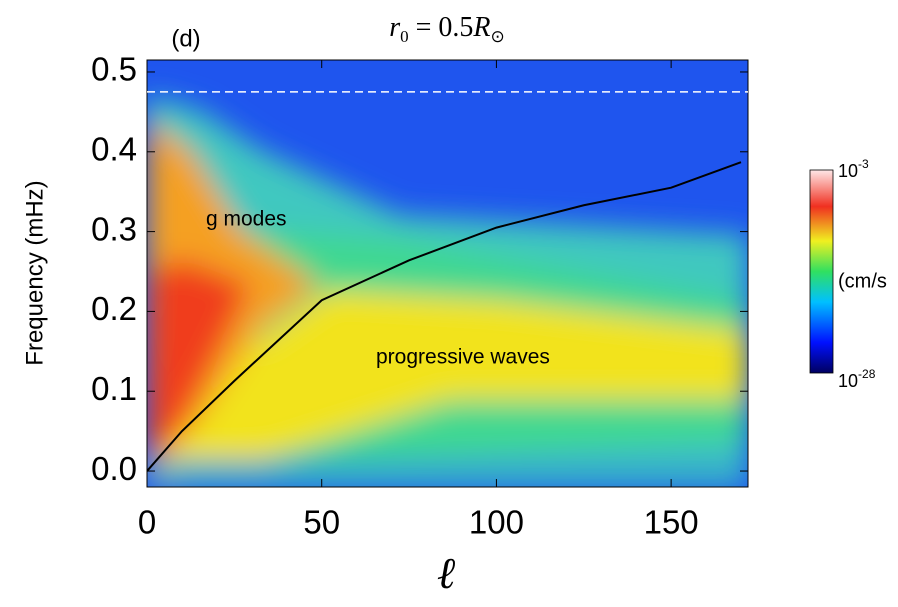 This screenshot has height=607, width=898. What do you see at coordinates (185, 38) in the screenshot?
I see `panel-label: (d)` at bounding box center [185, 38].